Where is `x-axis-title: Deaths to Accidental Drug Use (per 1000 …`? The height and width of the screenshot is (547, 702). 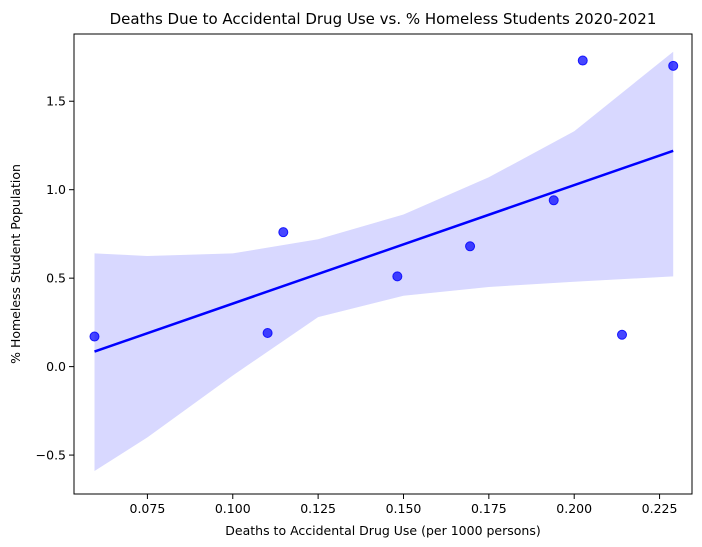 x-axis-title: Deaths to Accidental Drug Use (per 1000 … is located at coordinates (382, 530).